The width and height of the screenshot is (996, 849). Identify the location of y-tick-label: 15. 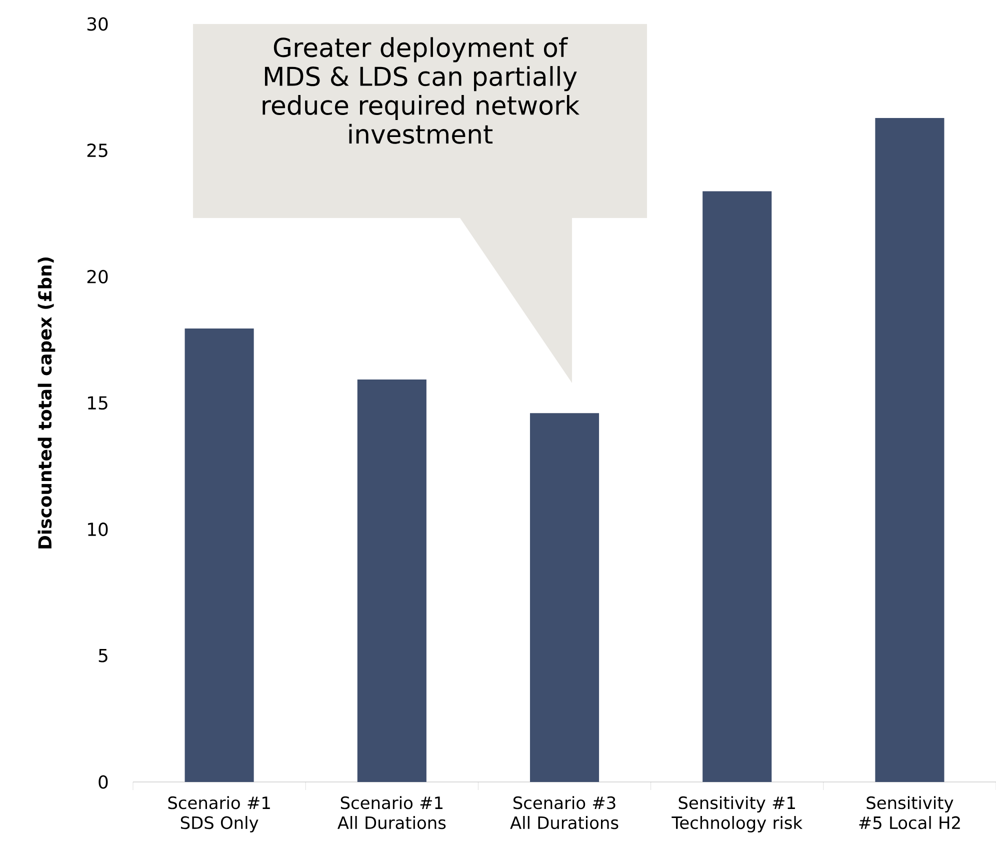
(98, 403).